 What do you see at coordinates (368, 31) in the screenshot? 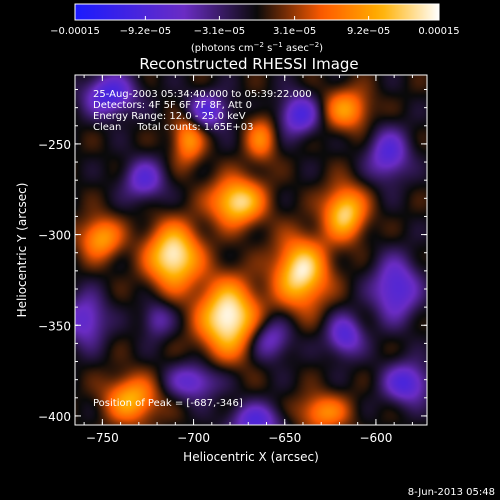
I see `colorbar-tick-label: 9.2e−05` at bounding box center [368, 31].